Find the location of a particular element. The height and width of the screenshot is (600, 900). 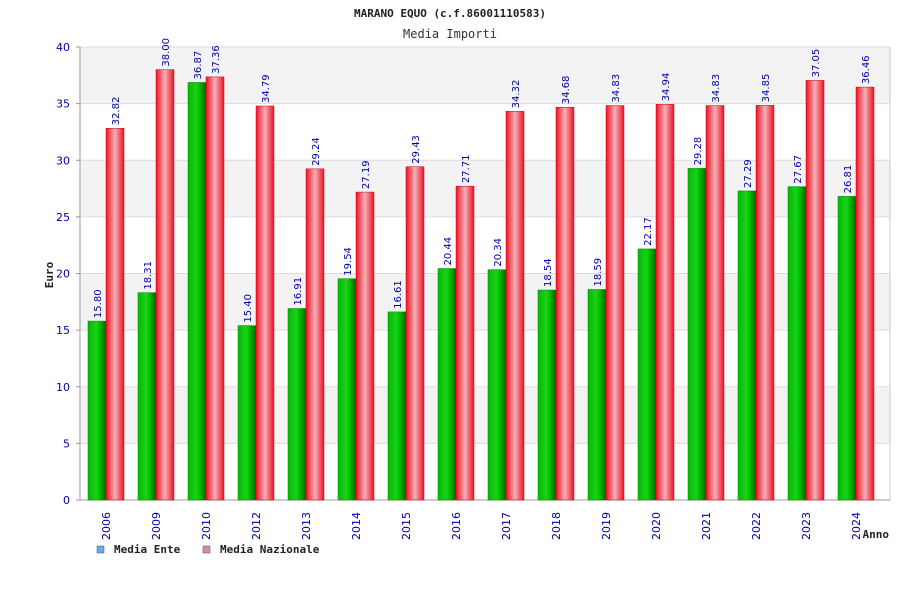

value-label-media-ente: 27.29 is located at coordinates (748, 173).